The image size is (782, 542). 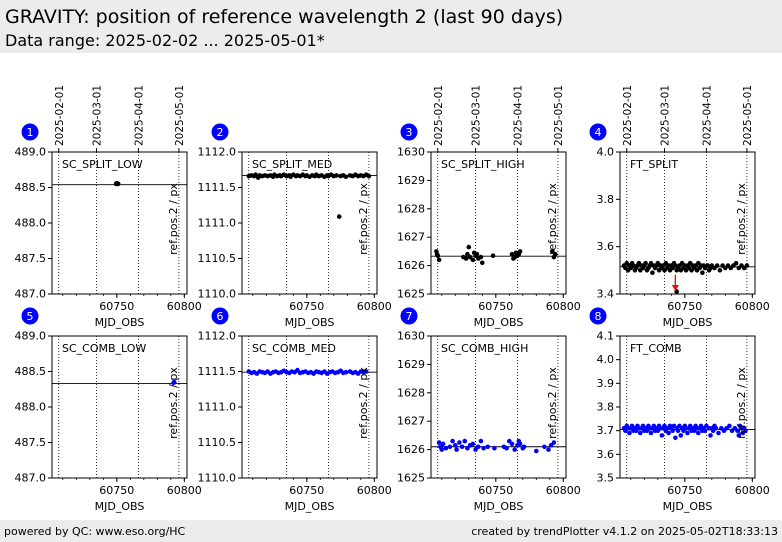 I want to click on panel-number: 7, so click(x=409, y=316).